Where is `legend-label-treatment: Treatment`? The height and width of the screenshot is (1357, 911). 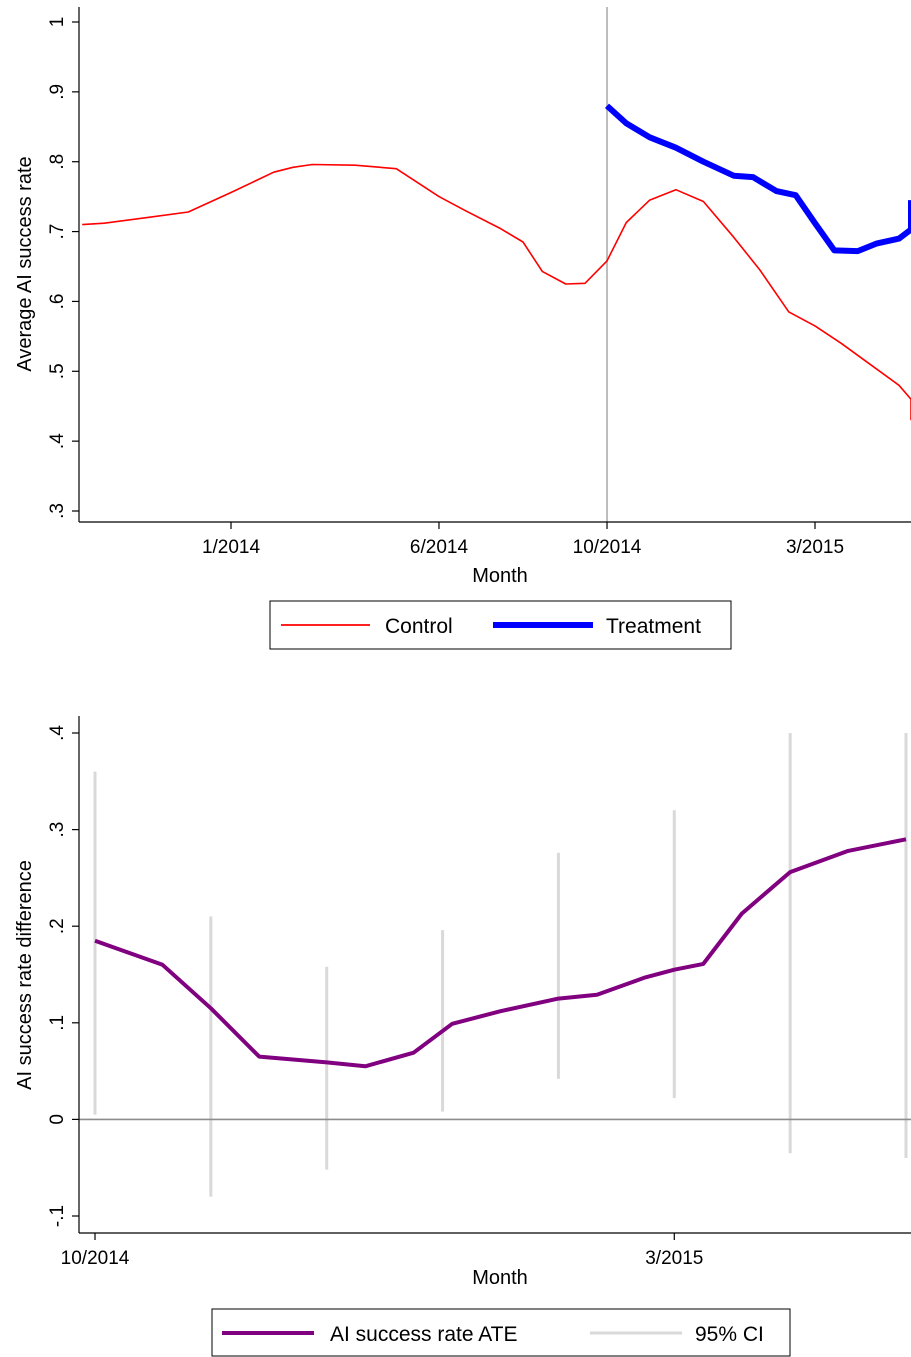 legend-label-treatment: Treatment is located at coordinates (653, 626).